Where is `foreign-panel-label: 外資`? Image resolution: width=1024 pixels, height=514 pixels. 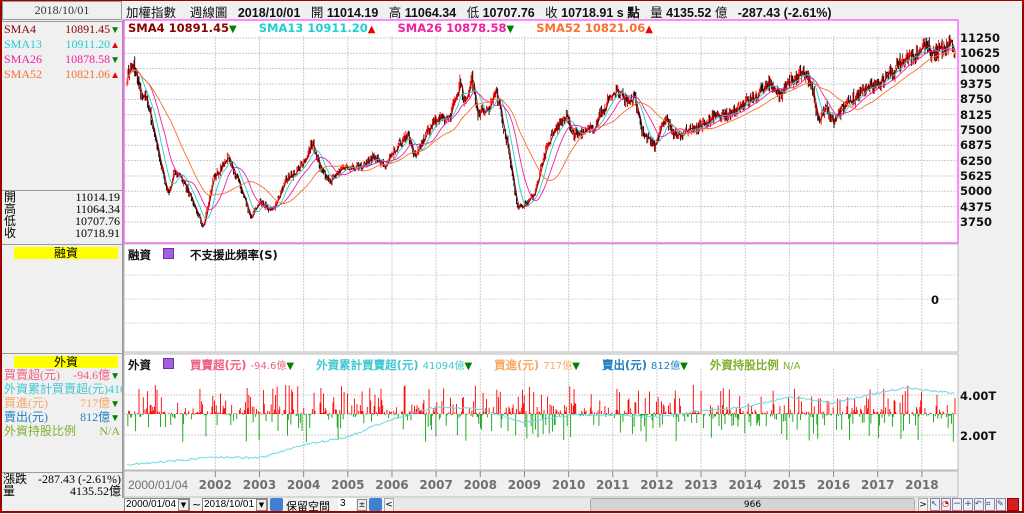
foreign-panel-label: 外資 is located at coordinates (139, 365).